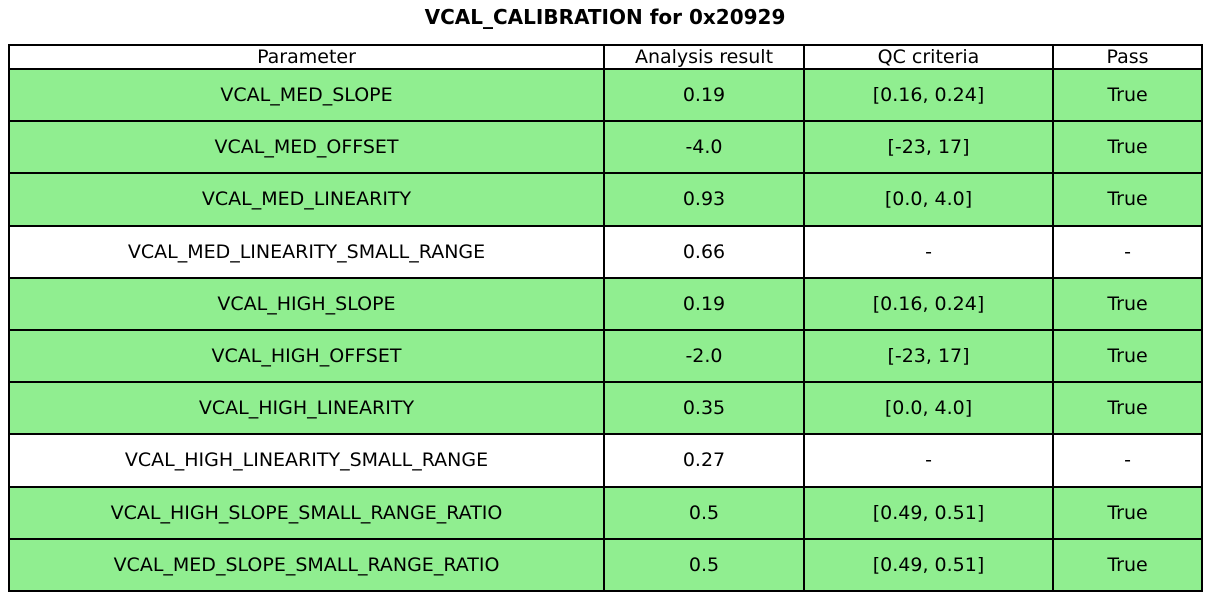  What do you see at coordinates (306, 565) in the screenshot?
I see `cell-parameter: VCAL_MED_SLOPE_SMALL_RANGE_RATIO` at bounding box center [306, 565].